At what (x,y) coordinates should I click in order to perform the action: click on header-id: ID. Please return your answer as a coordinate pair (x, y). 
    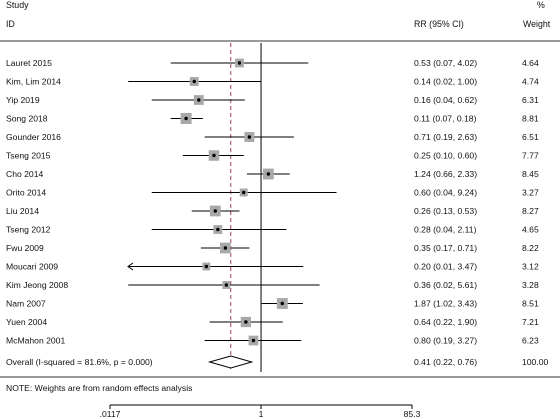
    Looking at the image, I should click on (10, 24).